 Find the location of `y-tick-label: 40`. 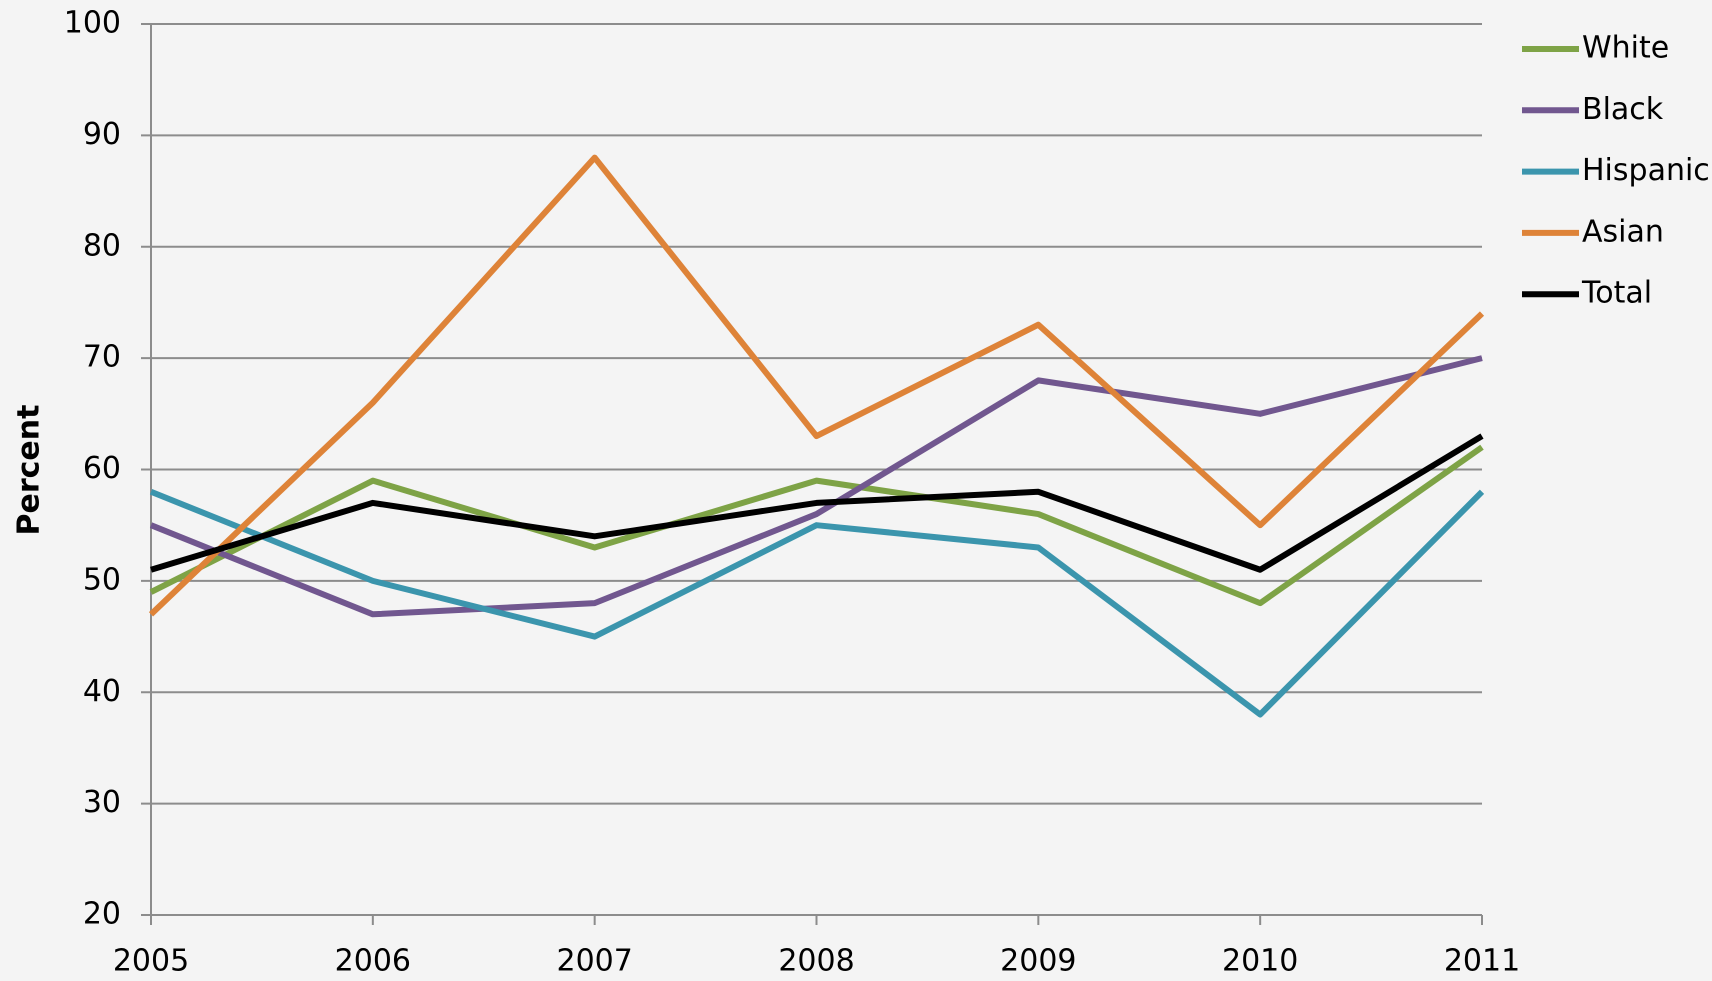

y-tick-label: 40 is located at coordinates (102, 691).